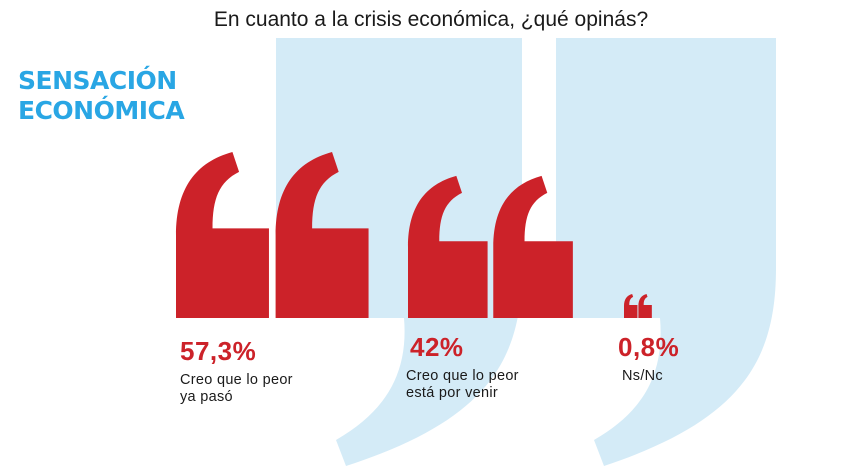 This screenshot has width=862, height=466. What do you see at coordinates (206, 397) in the screenshot?
I see `category-label-line: ya pasó` at bounding box center [206, 397].